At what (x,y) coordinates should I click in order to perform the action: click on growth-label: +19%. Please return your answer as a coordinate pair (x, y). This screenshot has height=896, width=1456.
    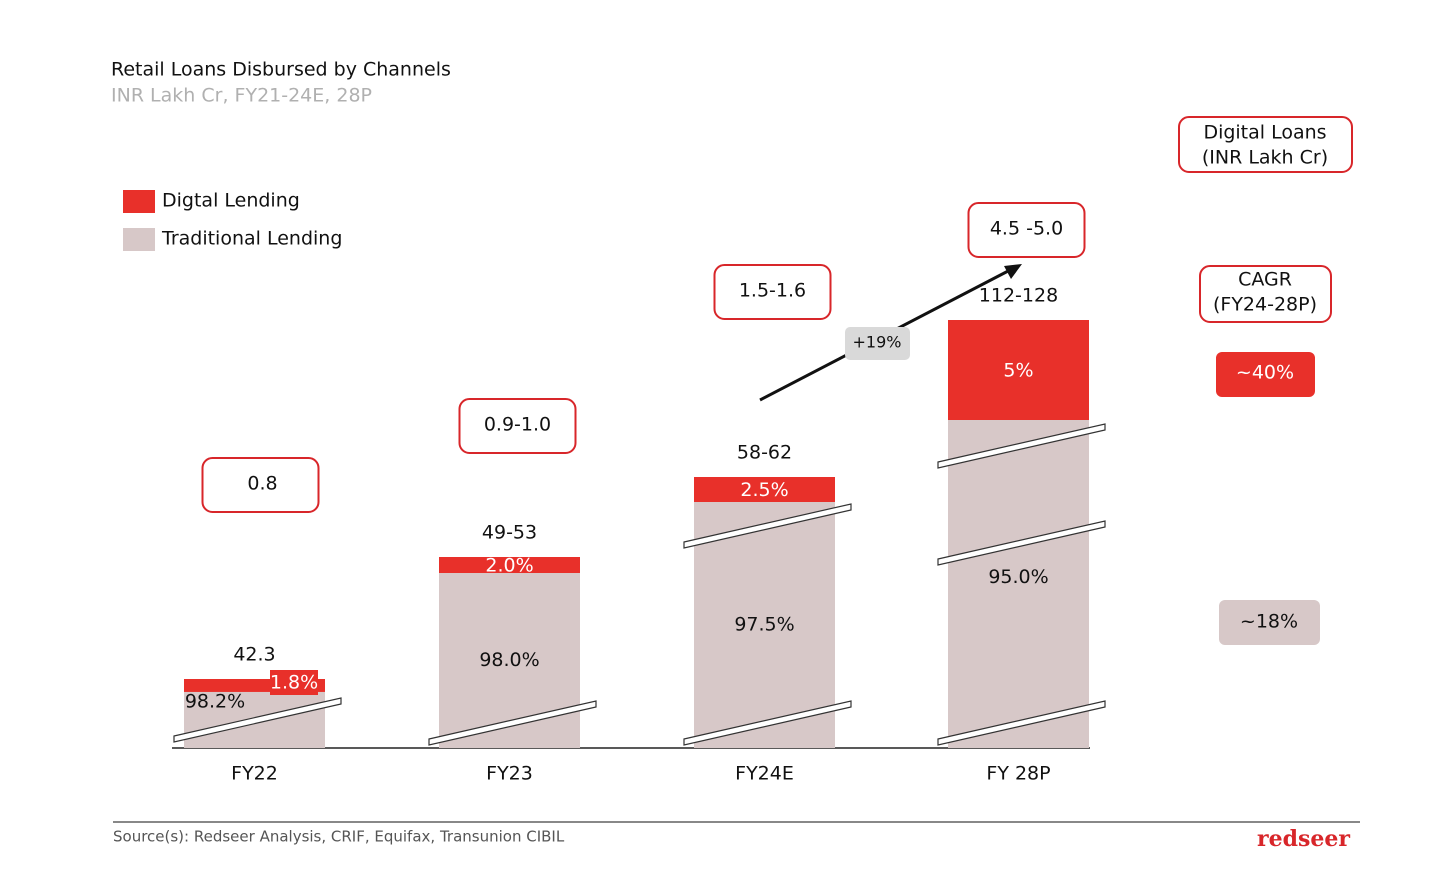
    Looking at the image, I should click on (877, 342).